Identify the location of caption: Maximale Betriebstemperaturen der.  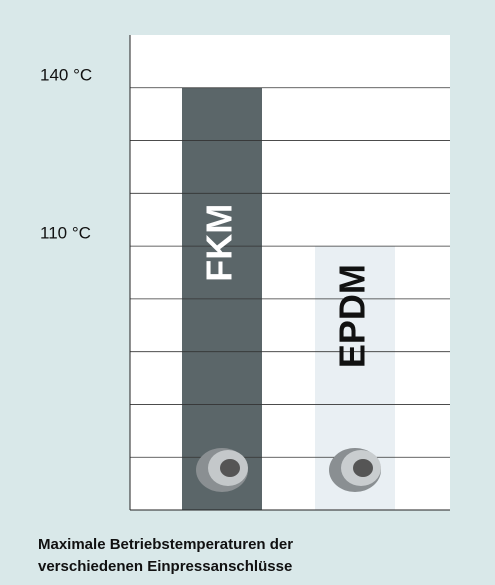
(165, 544).